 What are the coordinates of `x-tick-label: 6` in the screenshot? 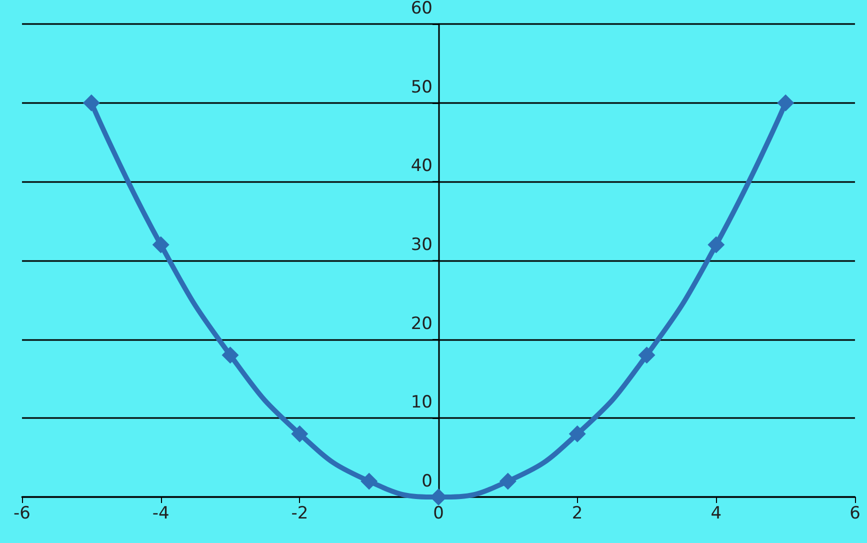 It's located at (855, 514).